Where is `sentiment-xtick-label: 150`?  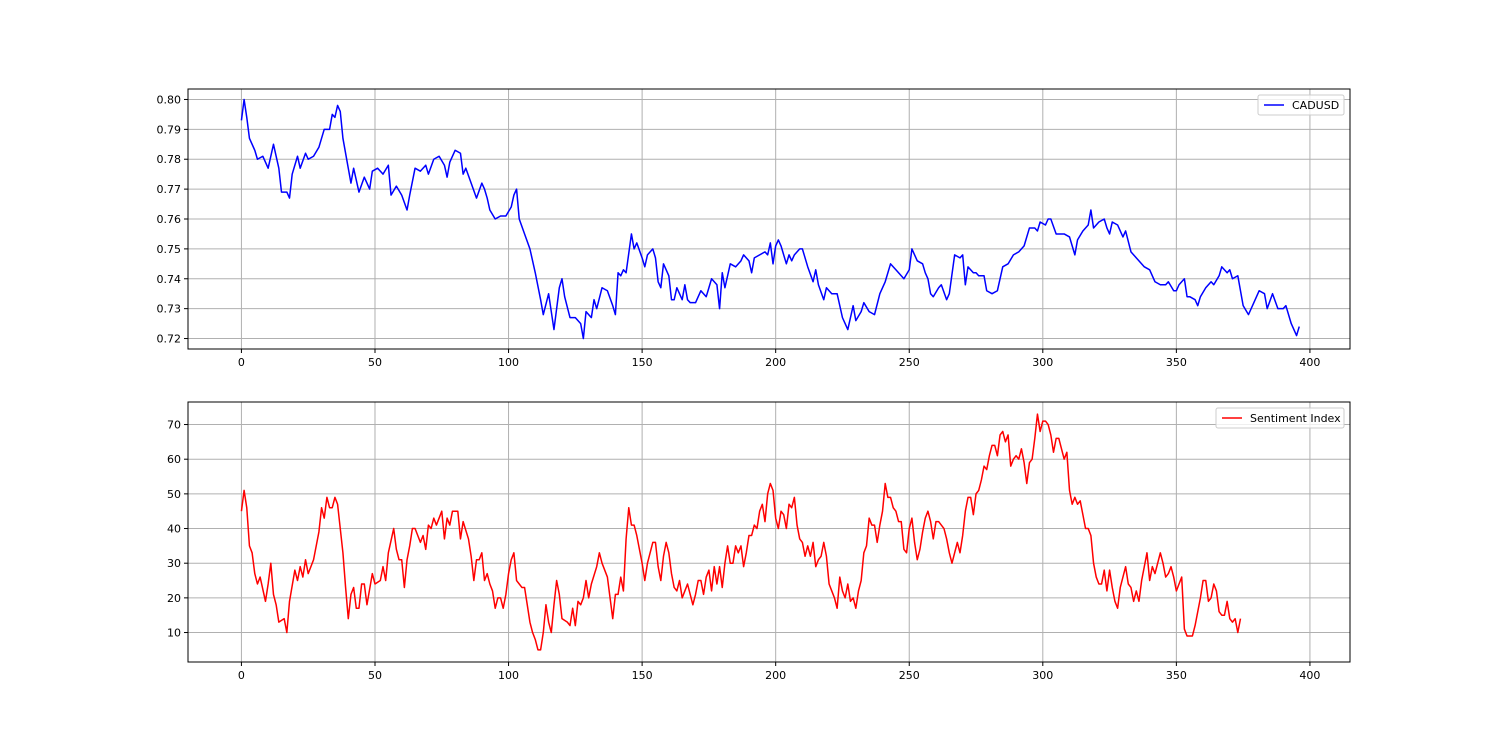
sentiment-xtick-label: 150 is located at coordinates (642, 675).